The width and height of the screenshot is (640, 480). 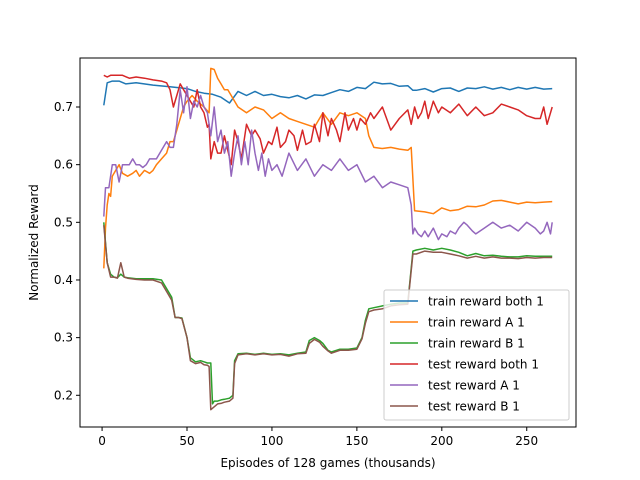 What do you see at coordinates (356, 441) in the screenshot?
I see `x-tick-label: 150` at bounding box center [356, 441].